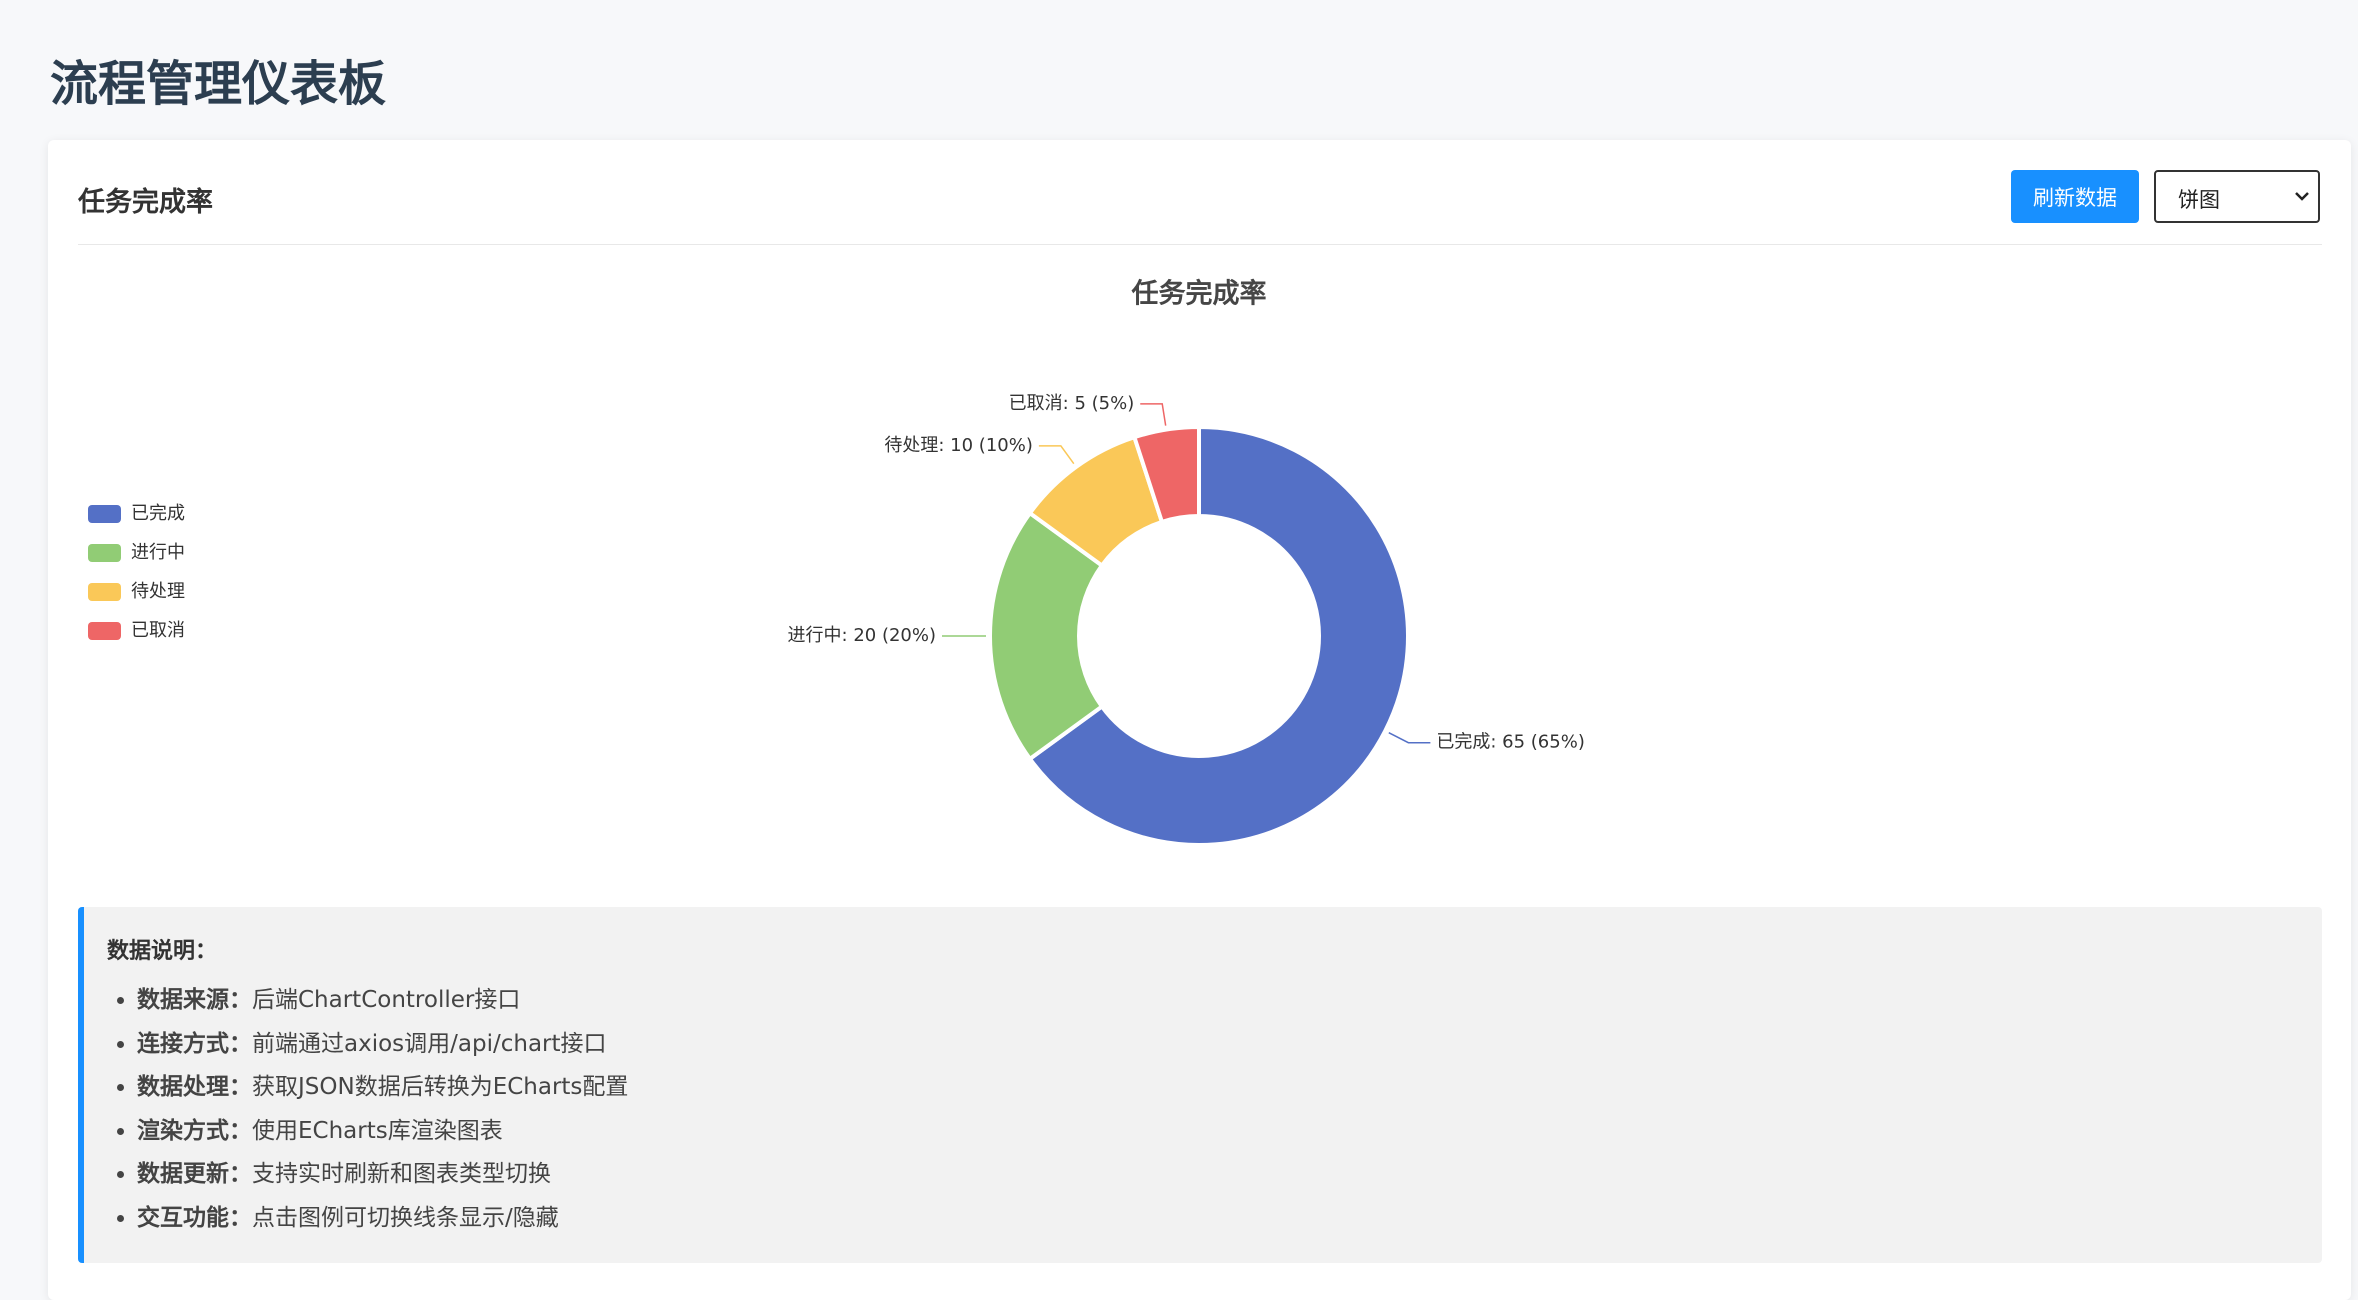  What do you see at coordinates (429, 1043) in the screenshot?
I see `note-text: 前端通过axios调用/api/chart接口` at bounding box center [429, 1043].